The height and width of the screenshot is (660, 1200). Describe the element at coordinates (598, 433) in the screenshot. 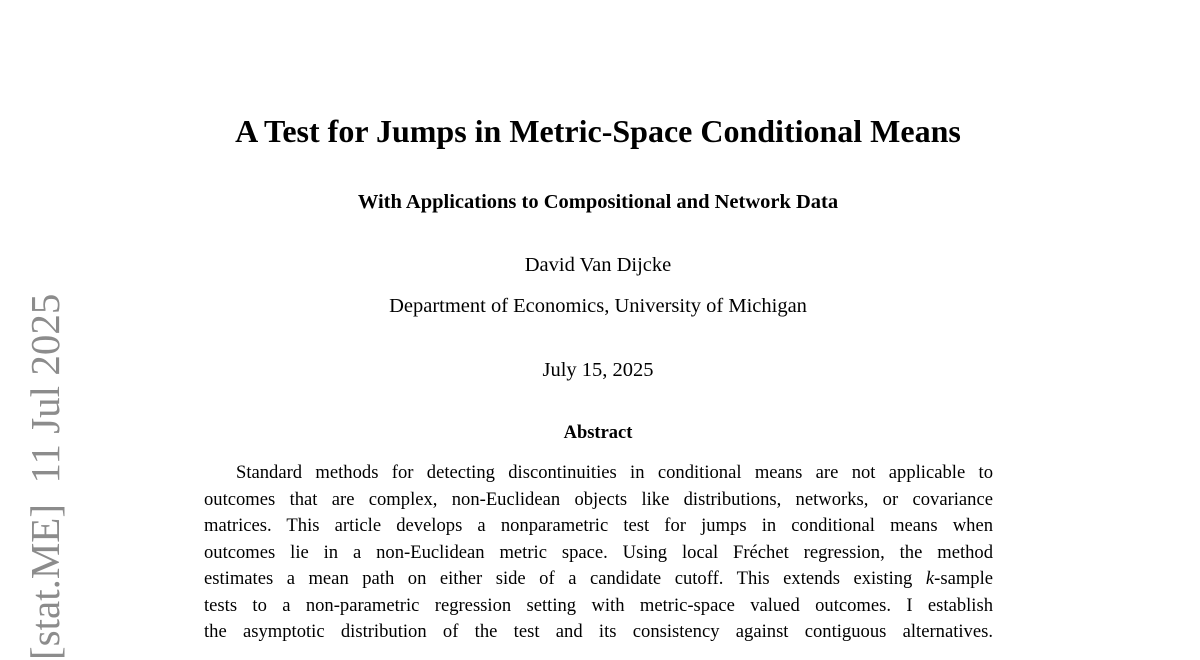

I see `abstract-heading: Abstract` at that location.